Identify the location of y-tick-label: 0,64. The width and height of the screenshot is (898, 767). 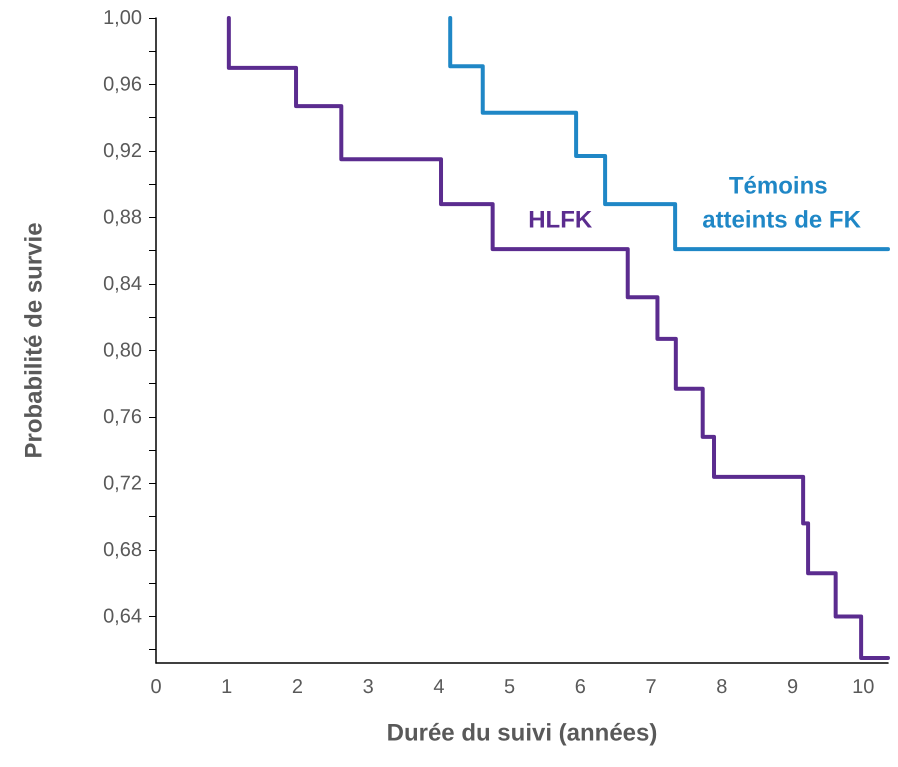
(122, 616).